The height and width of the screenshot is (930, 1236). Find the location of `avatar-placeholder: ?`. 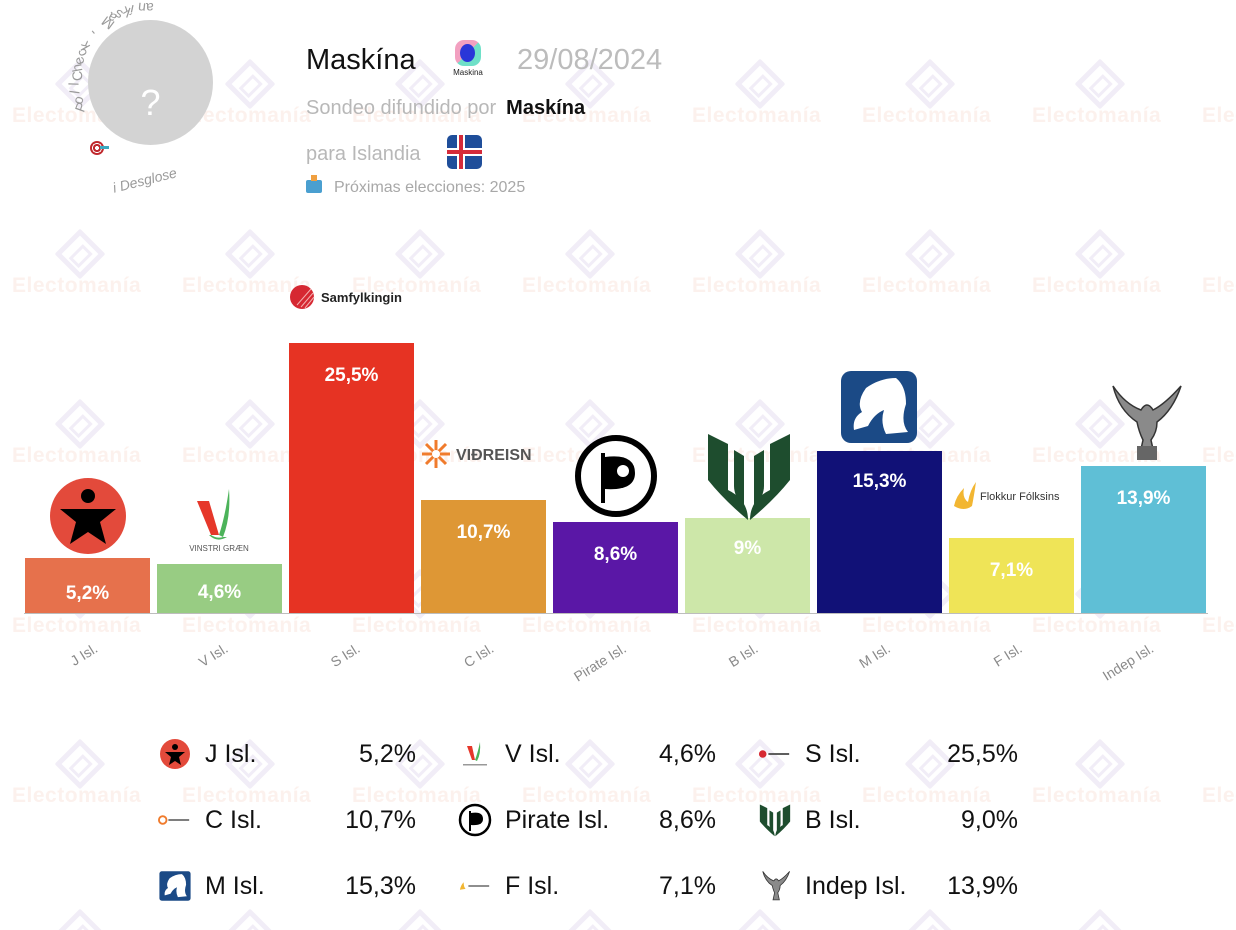

avatar-placeholder: ? is located at coordinates (150, 102).